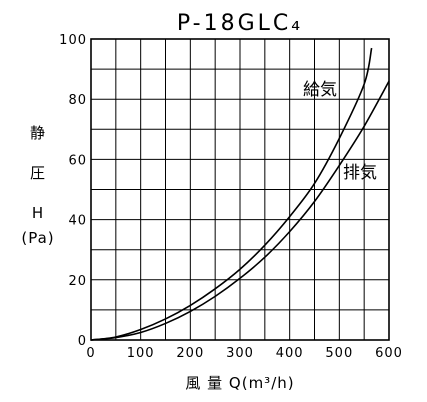 This screenshot has width=427, height=402. I want to click on y-tick-label: 20, so click(77, 281).